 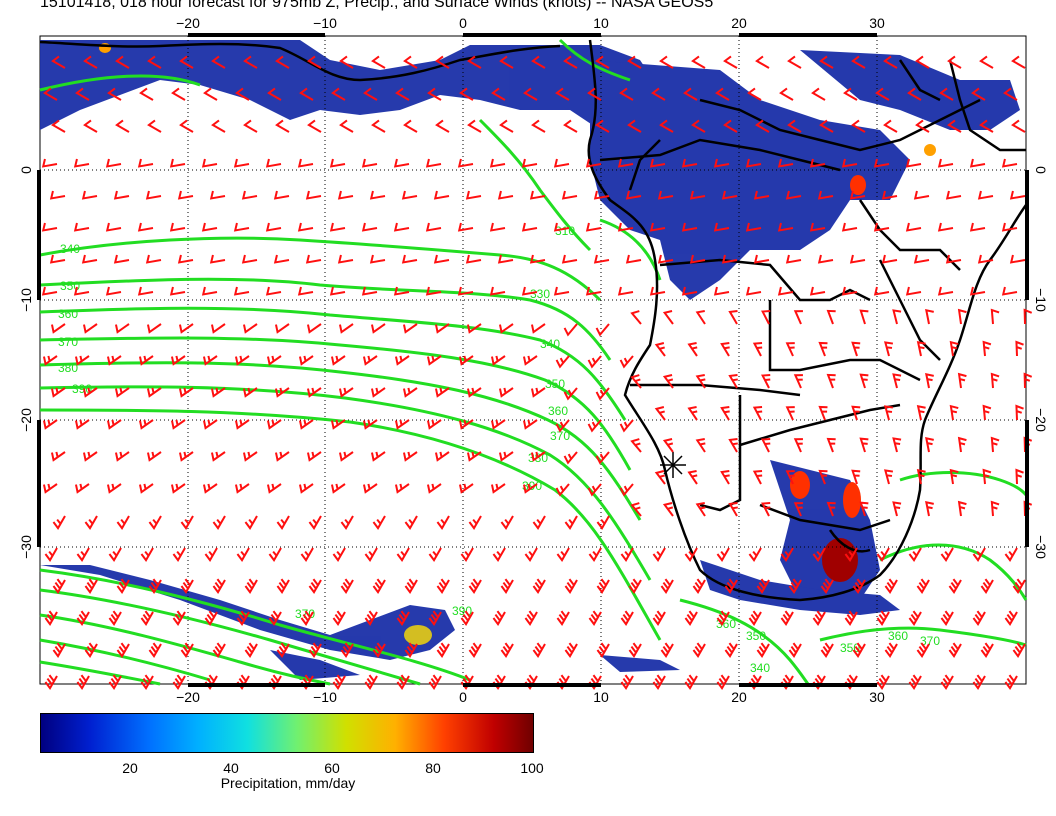 I want to click on colorbar-label: 60, so click(x=332, y=768).